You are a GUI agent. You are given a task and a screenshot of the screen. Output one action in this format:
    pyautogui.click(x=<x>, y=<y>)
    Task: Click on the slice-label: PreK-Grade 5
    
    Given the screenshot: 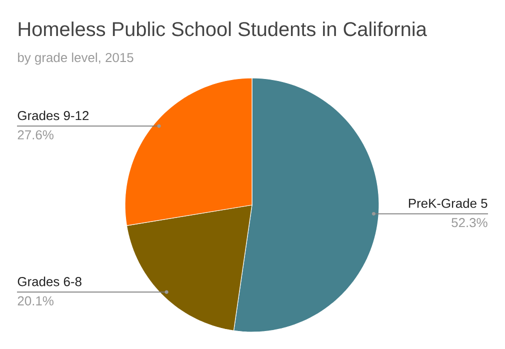 What is the action you would take?
    pyautogui.click(x=448, y=203)
    